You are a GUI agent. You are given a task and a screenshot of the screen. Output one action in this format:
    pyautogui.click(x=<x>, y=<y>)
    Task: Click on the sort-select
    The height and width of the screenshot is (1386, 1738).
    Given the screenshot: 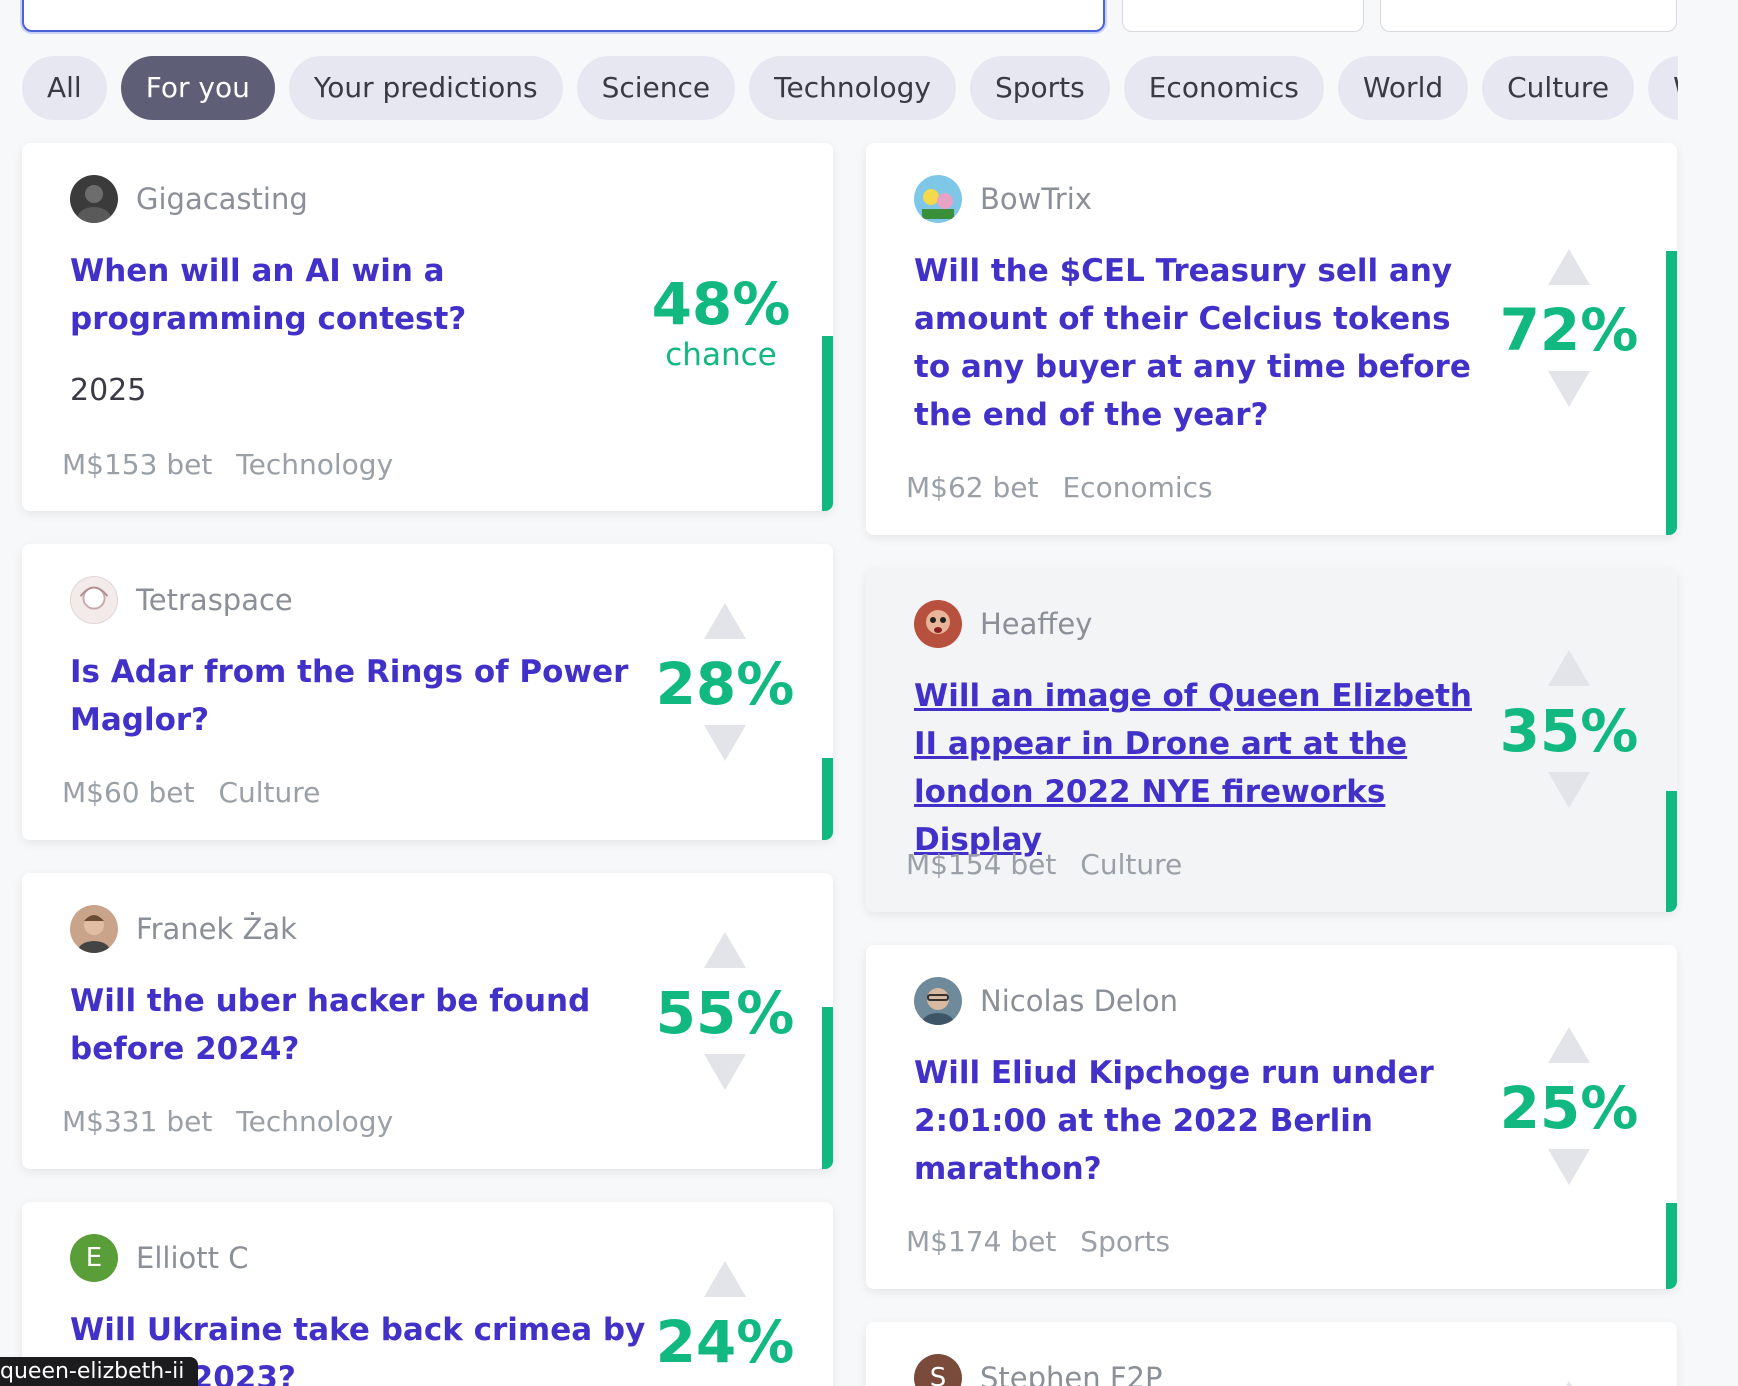 What is the action you would take?
    pyautogui.click(x=1243, y=16)
    